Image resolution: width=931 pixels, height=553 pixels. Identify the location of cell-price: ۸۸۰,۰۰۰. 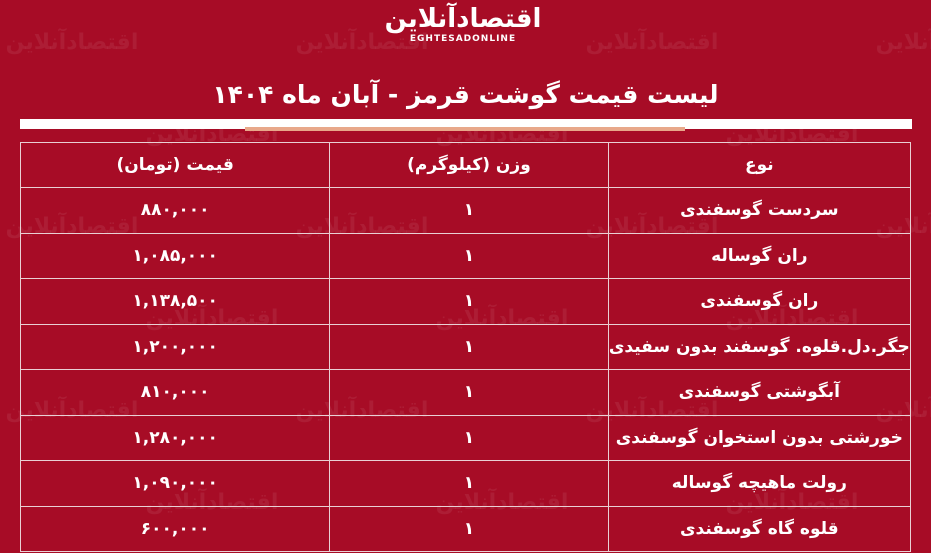
(175, 210).